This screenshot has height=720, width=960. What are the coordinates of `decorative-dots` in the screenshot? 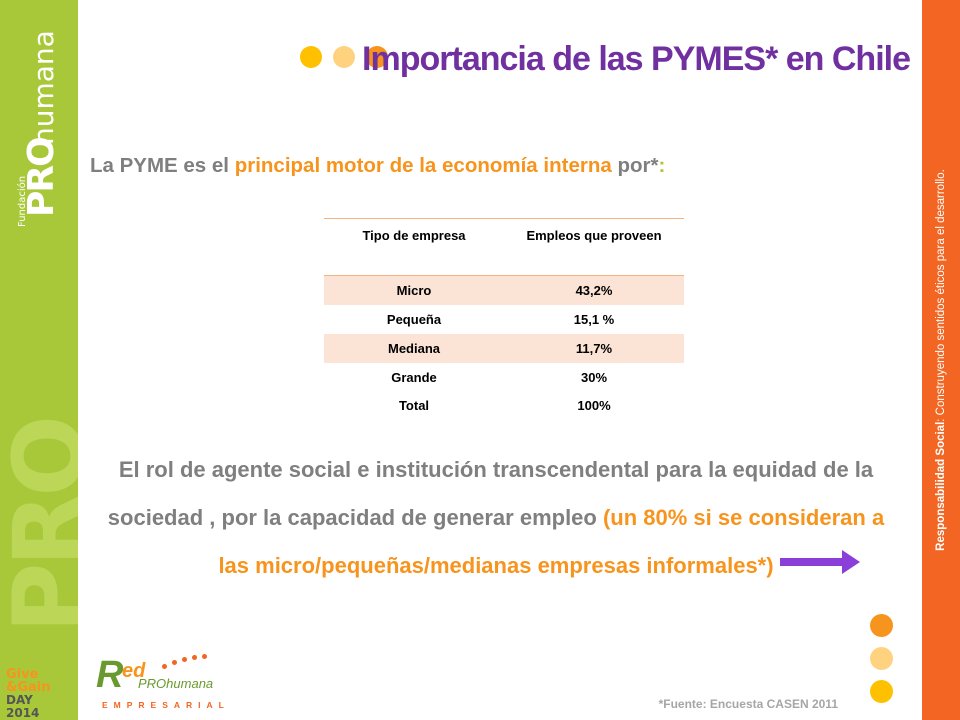 It's located at (881, 663).